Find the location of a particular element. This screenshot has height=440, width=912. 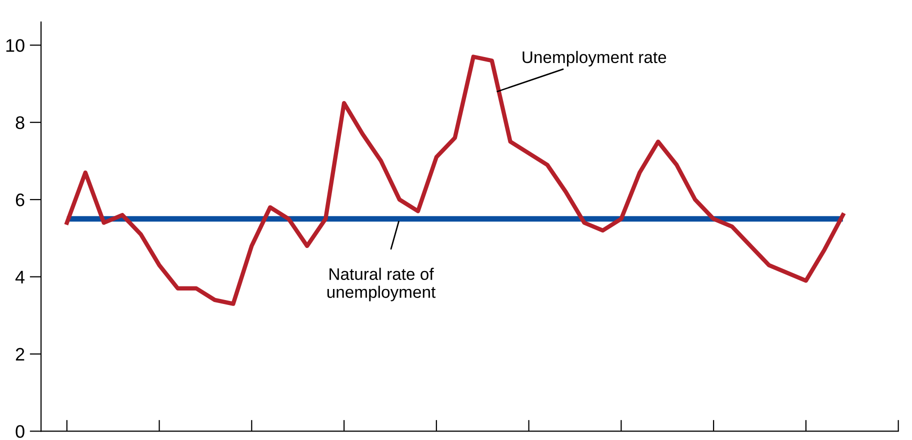

y-tick-label: 4 is located at coordinates (20, 277).